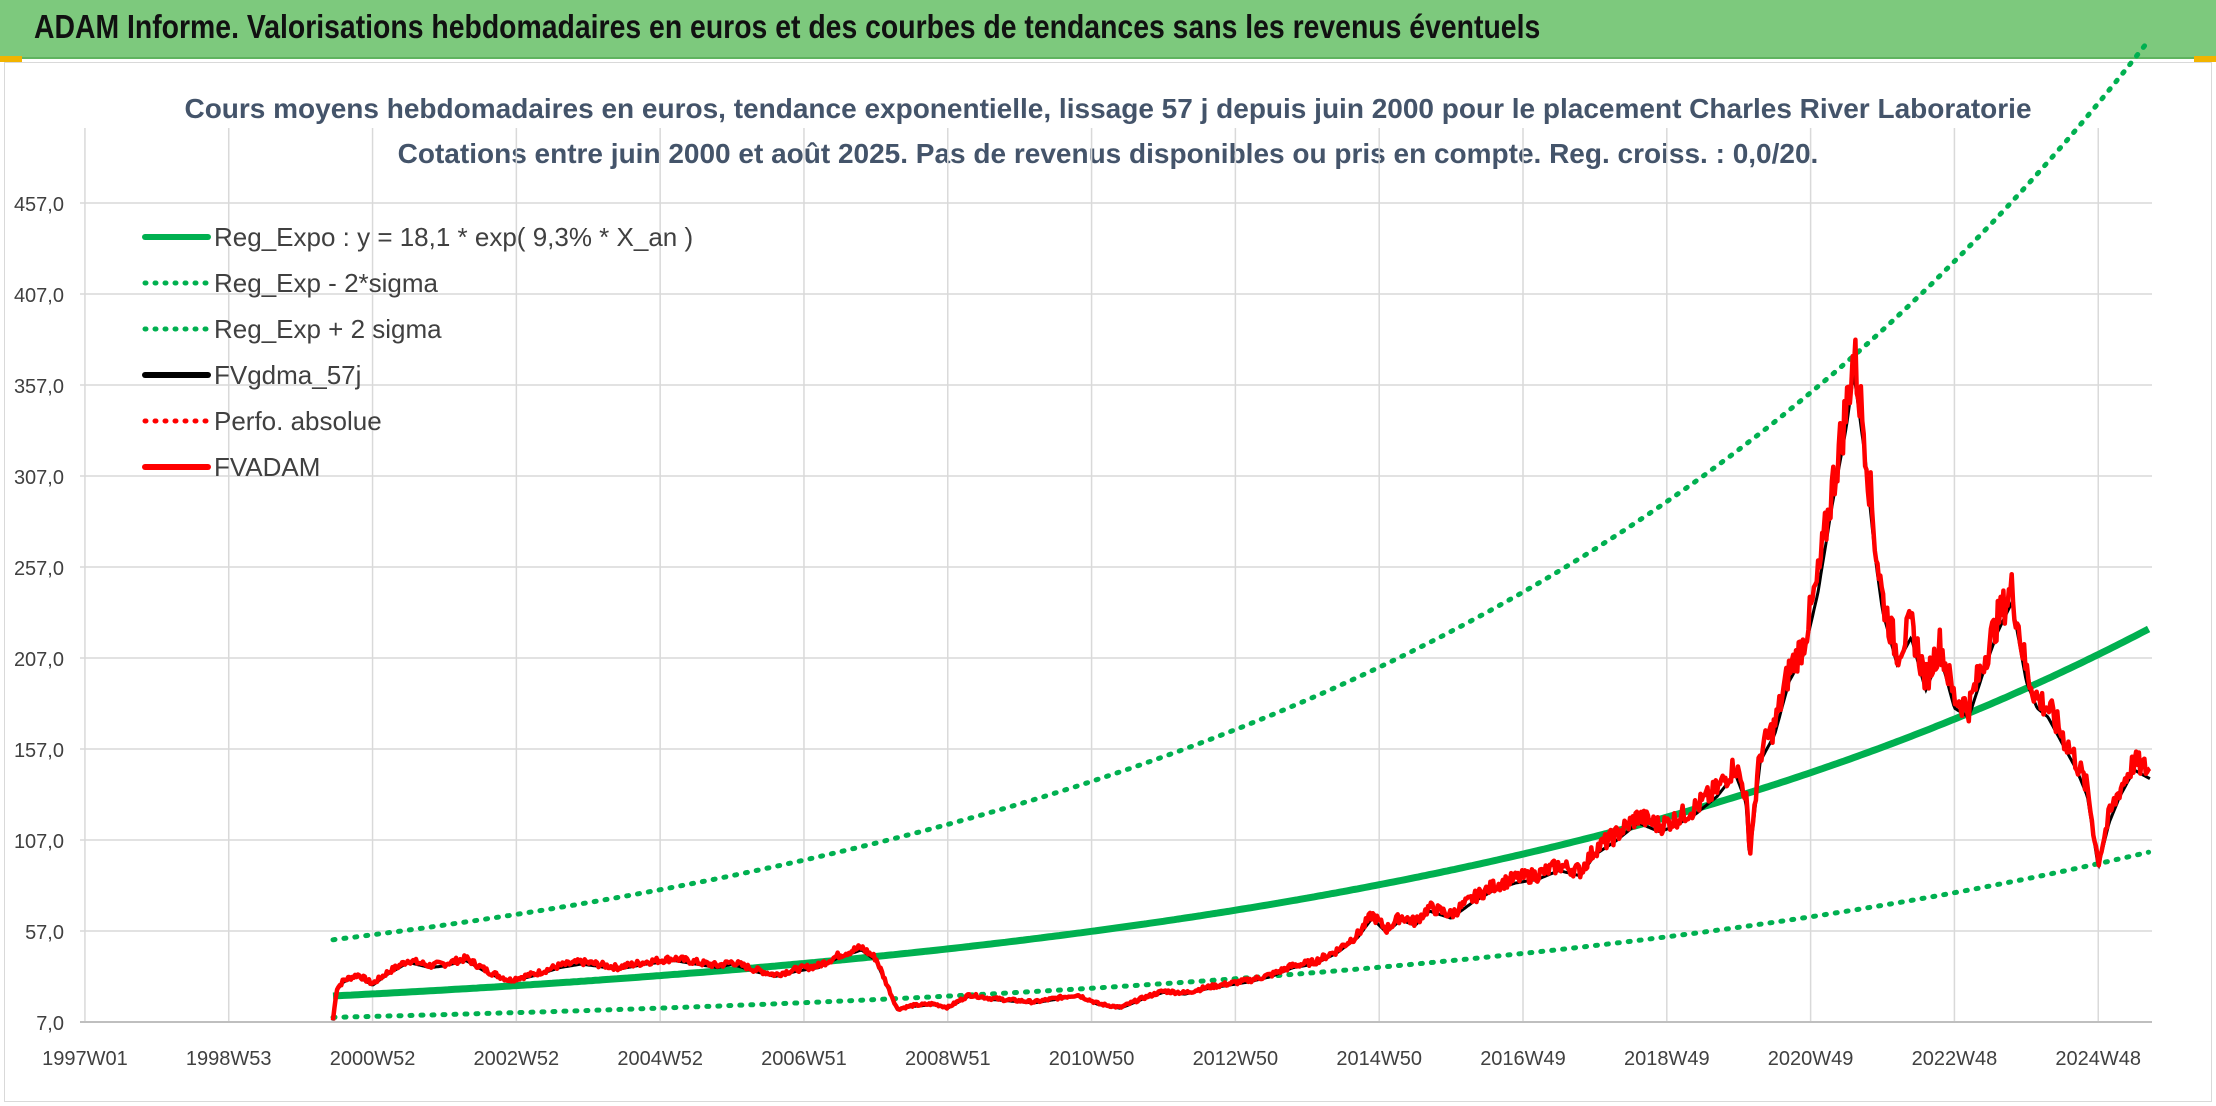 The image size is (2216, 1106). What do you see at coordinates (39, 569) in the screenshot?
I see `y-tick-label: 257,0` at bounding box center [39, 569].